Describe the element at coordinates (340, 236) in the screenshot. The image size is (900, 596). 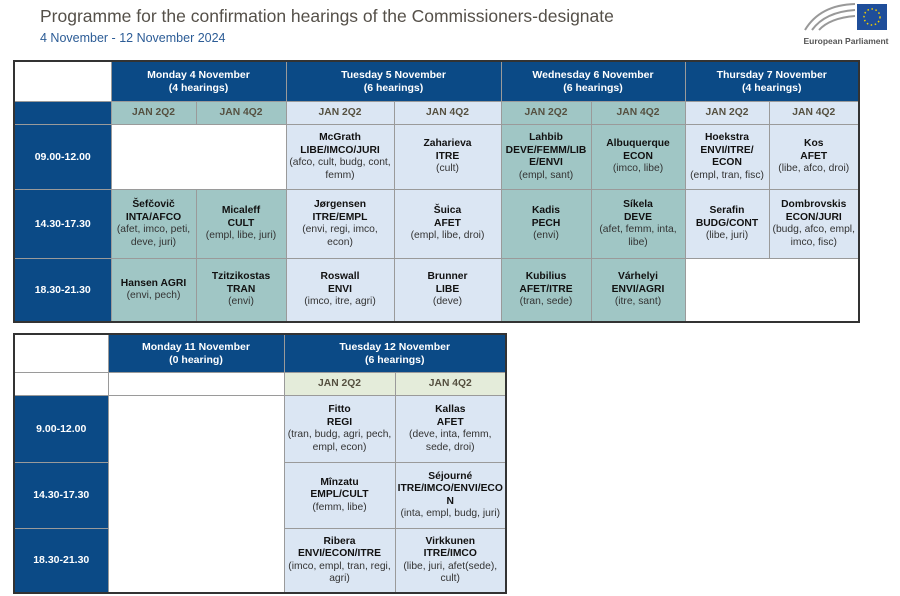
I see `associated-committees: (envi, regi, imco, econ)` at that location.